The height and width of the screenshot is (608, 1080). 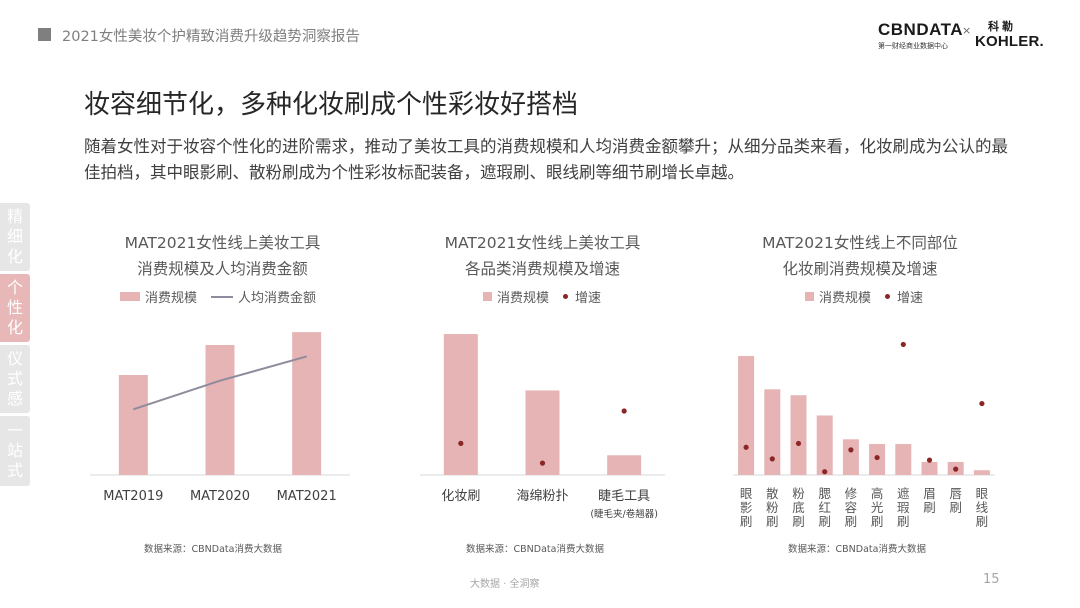 What do you see at coordinates (213, 549) in the screenshot?
I see `chart1-source: 数据来源：CBNData消费大数据` at bounding box center [213, 549].